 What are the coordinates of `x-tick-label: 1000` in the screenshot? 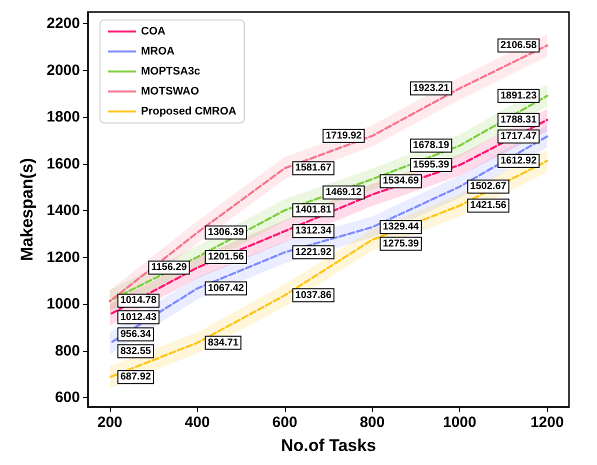 It's located at (459, 422).